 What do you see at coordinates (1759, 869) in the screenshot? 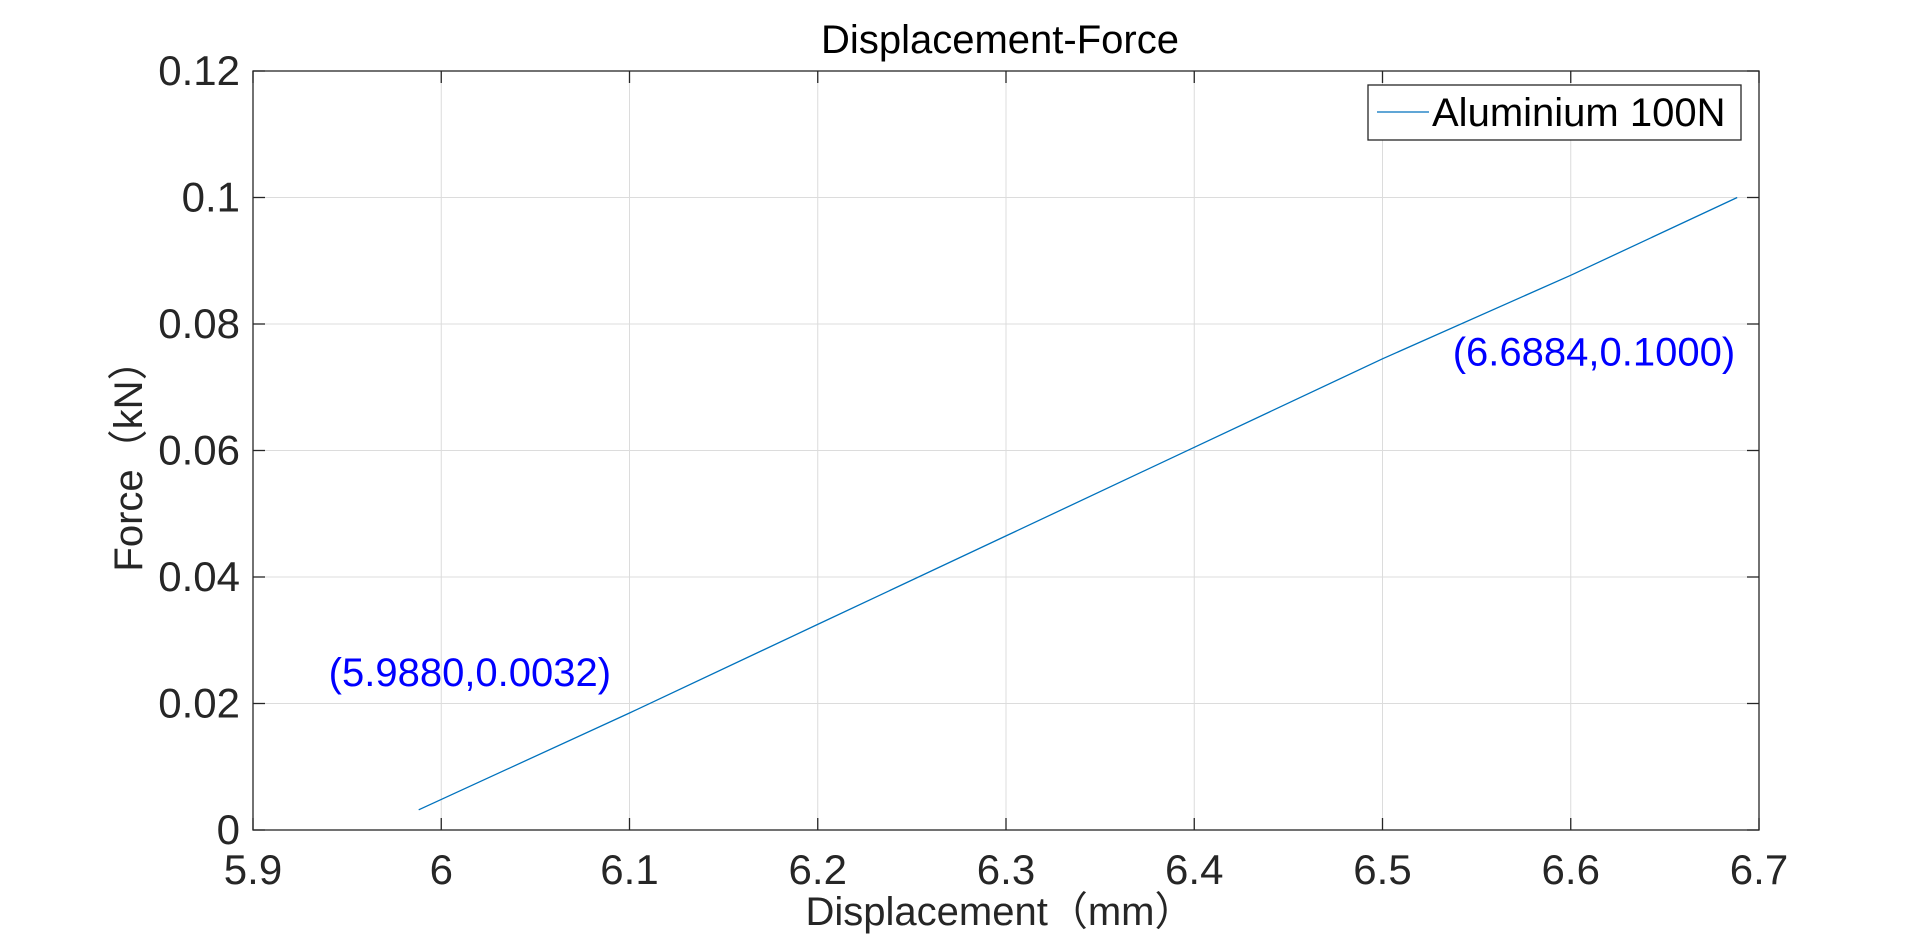
I see `x-tick-label: 6.7` at bounding box center [1759, 869].